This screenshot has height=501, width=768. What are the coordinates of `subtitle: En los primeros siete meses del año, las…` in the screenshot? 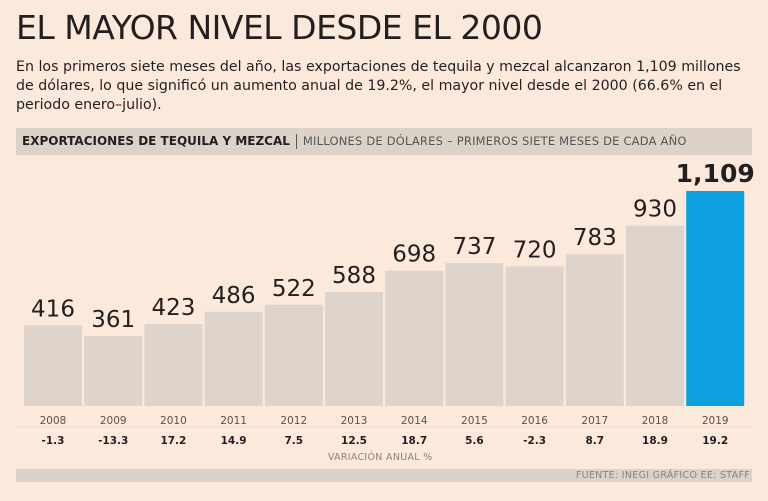 It's located at (378, 86).